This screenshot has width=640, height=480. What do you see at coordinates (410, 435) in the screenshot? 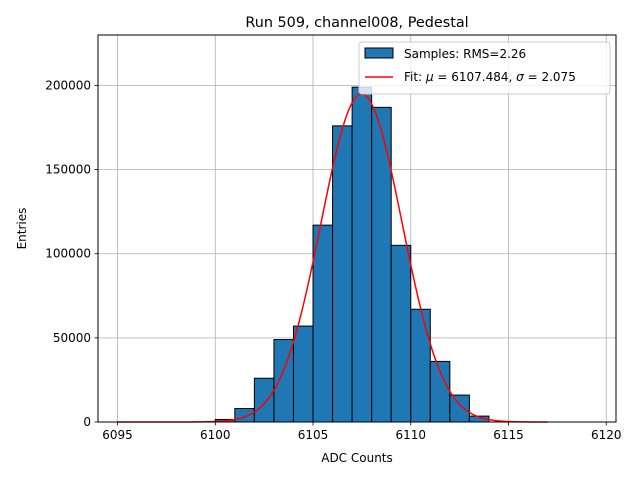
I see `x-tick-label: 6110` at bounding box center [410, 435].